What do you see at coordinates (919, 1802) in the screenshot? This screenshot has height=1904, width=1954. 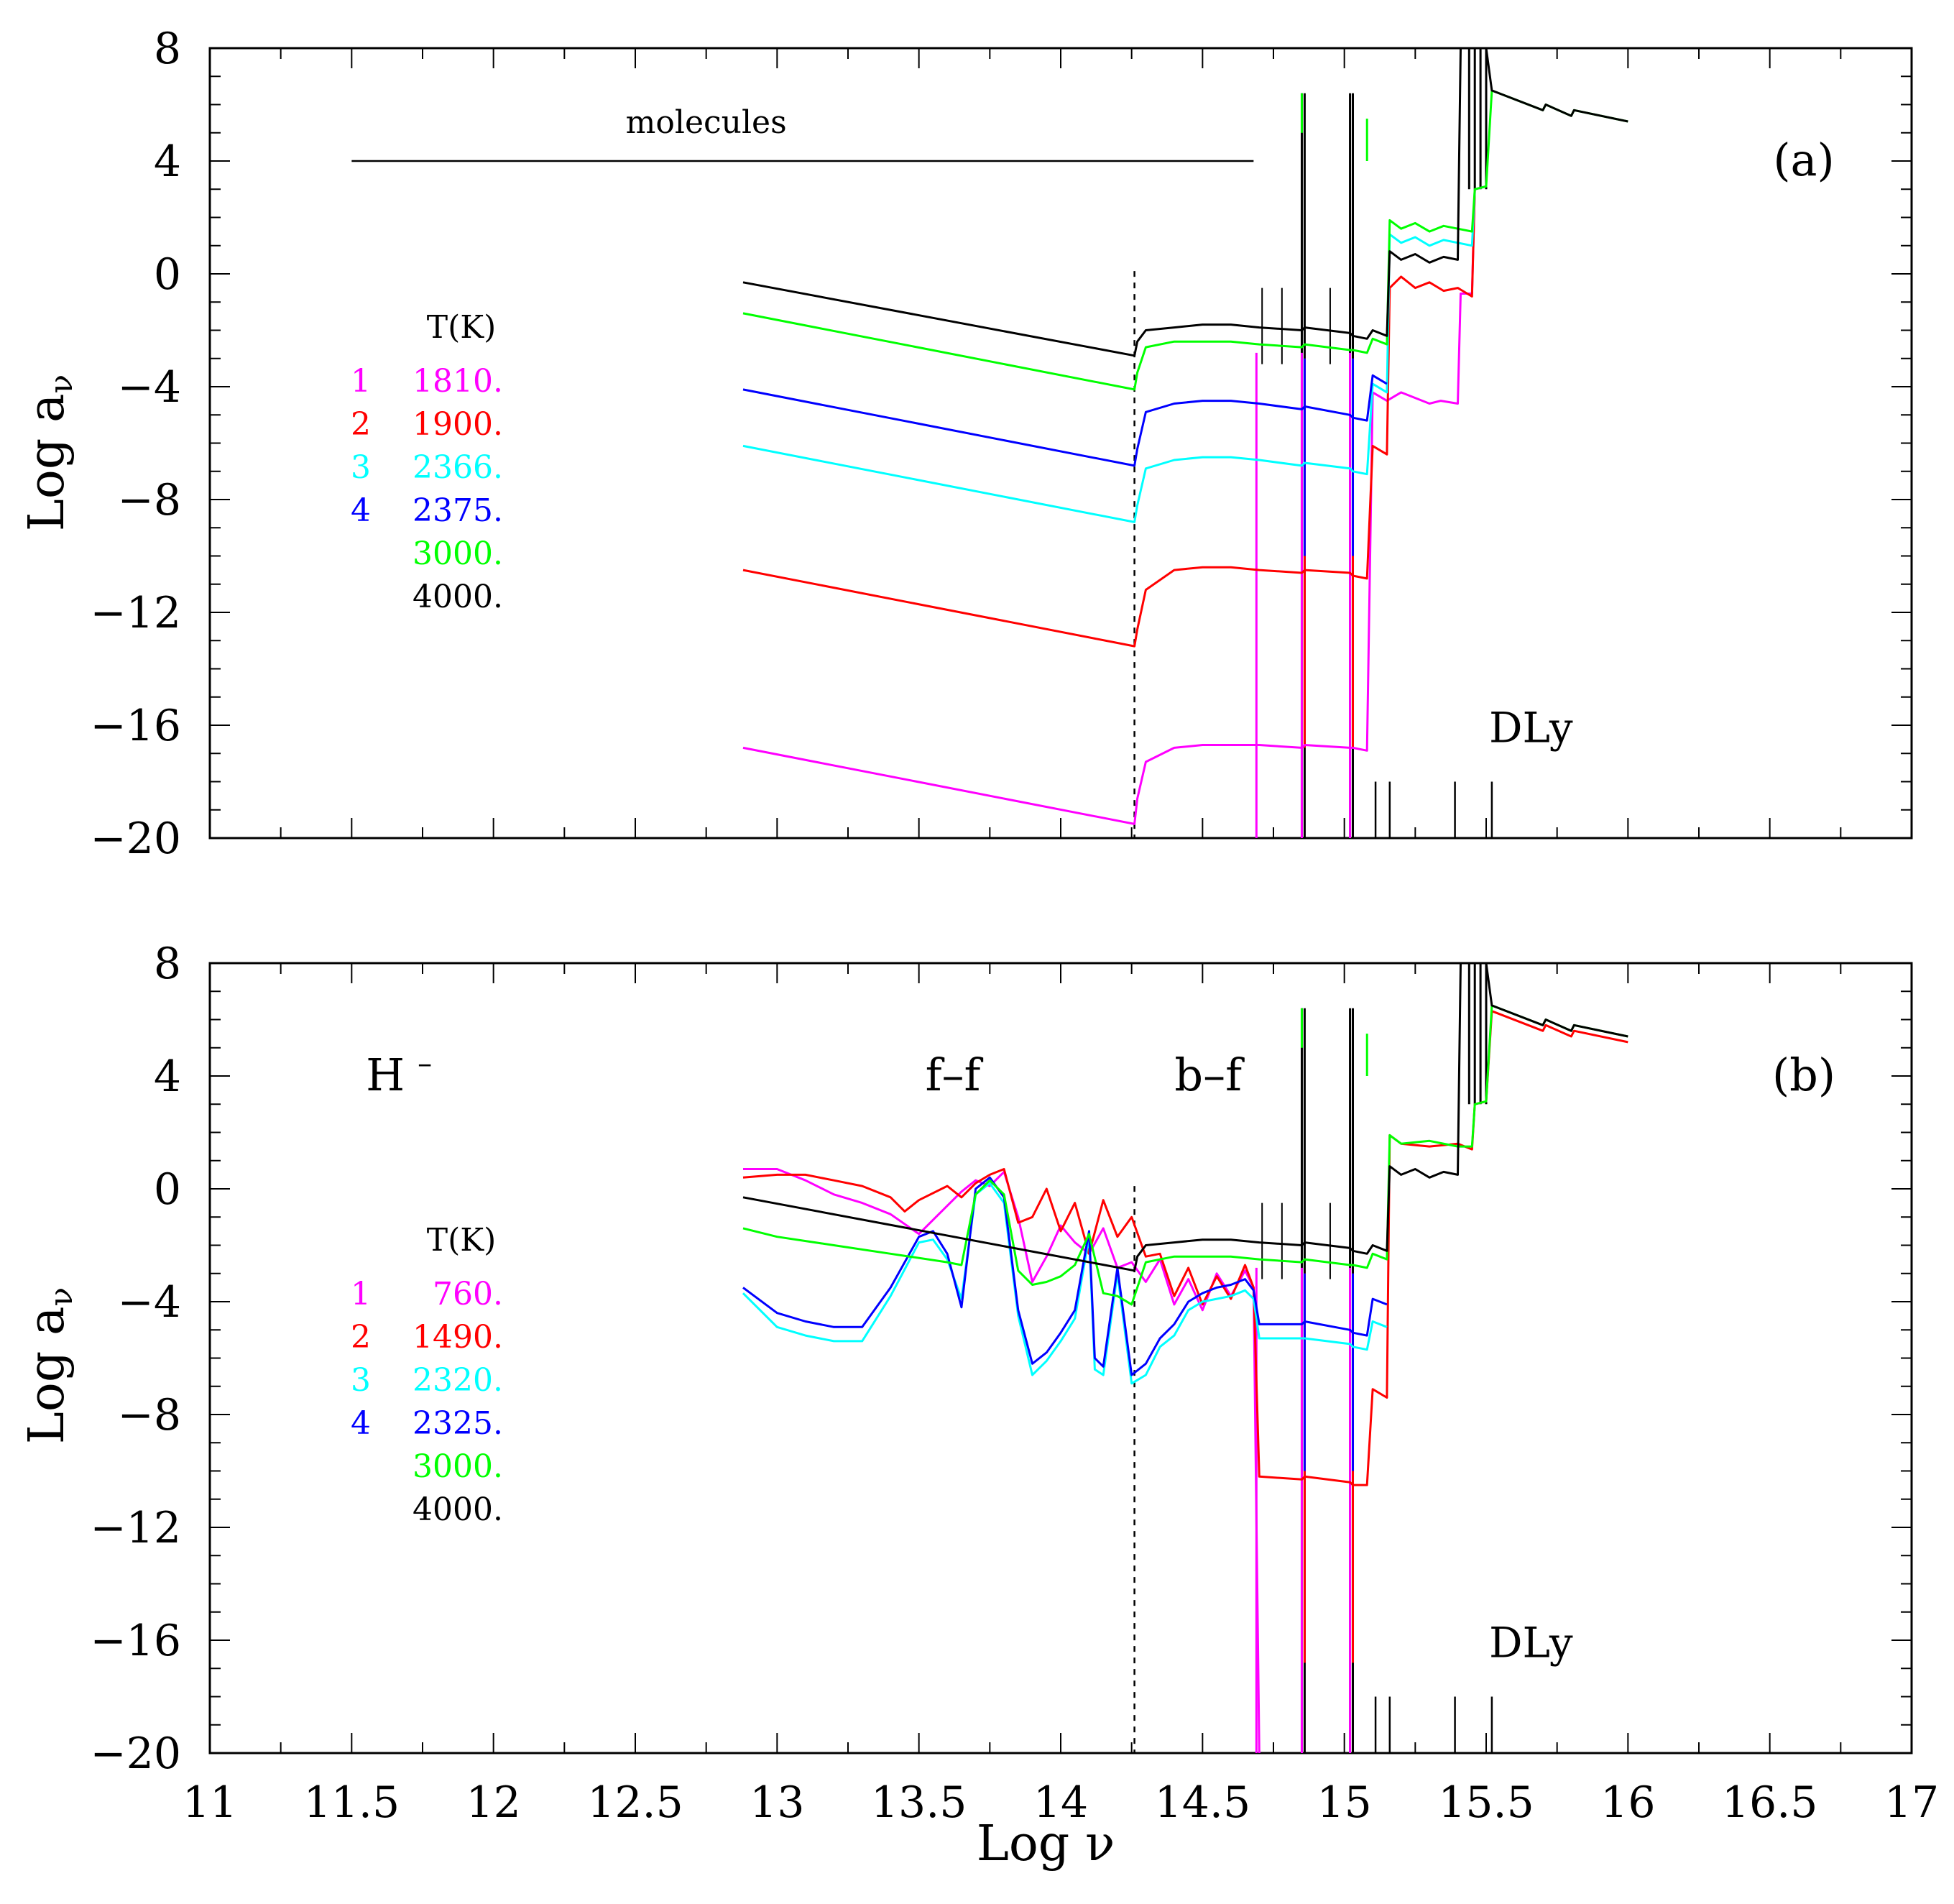 I see `x-tick-label: 13.5` at bounding box center [919, 1802].